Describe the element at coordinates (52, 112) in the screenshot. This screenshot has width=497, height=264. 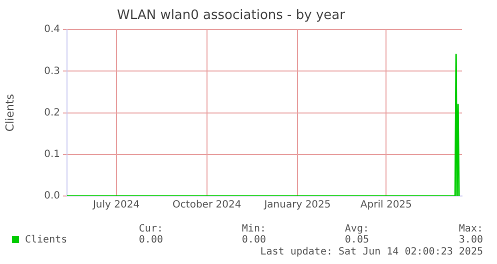
I see `y-tick-label: 0.2` at that location.